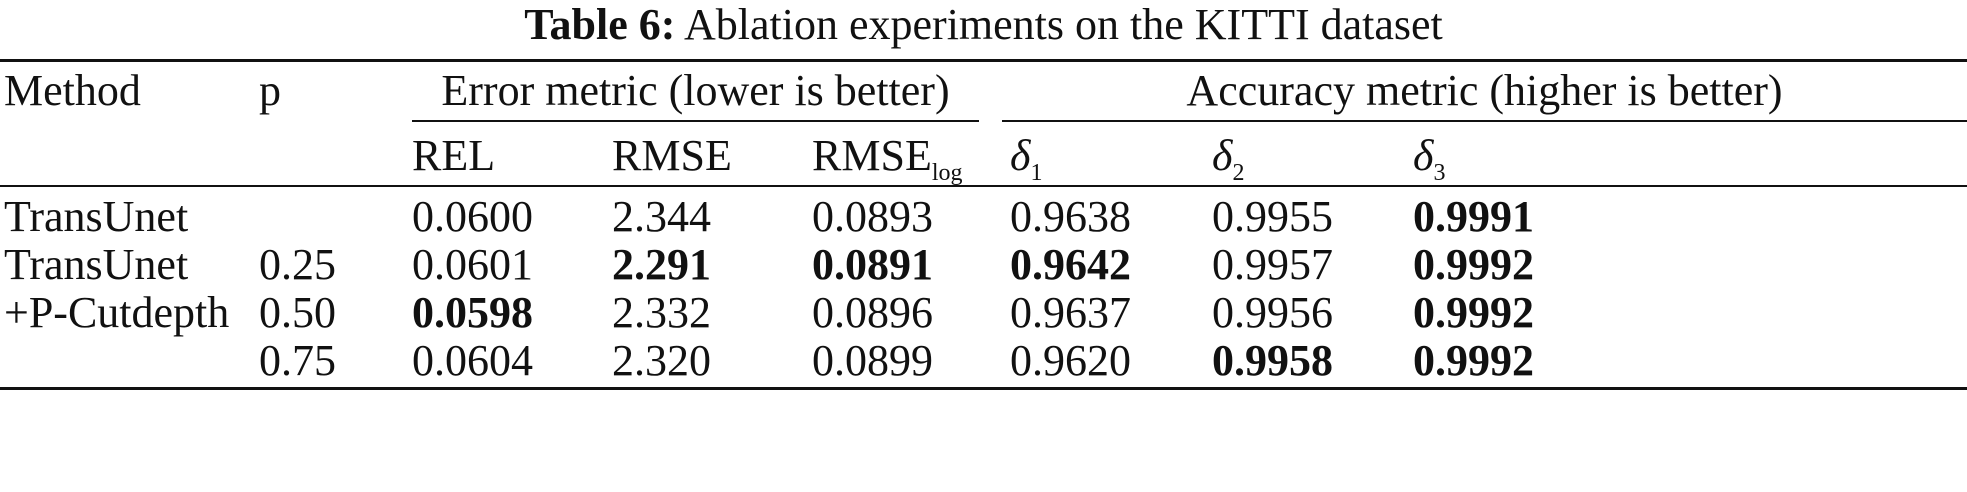 The width and height of the screenshot is (1967, 492). What do you see at coordinates (1272, 360) in the screenshot?
I see `row-3-delta2: 0.9958` at bounding box center [1272, 360].